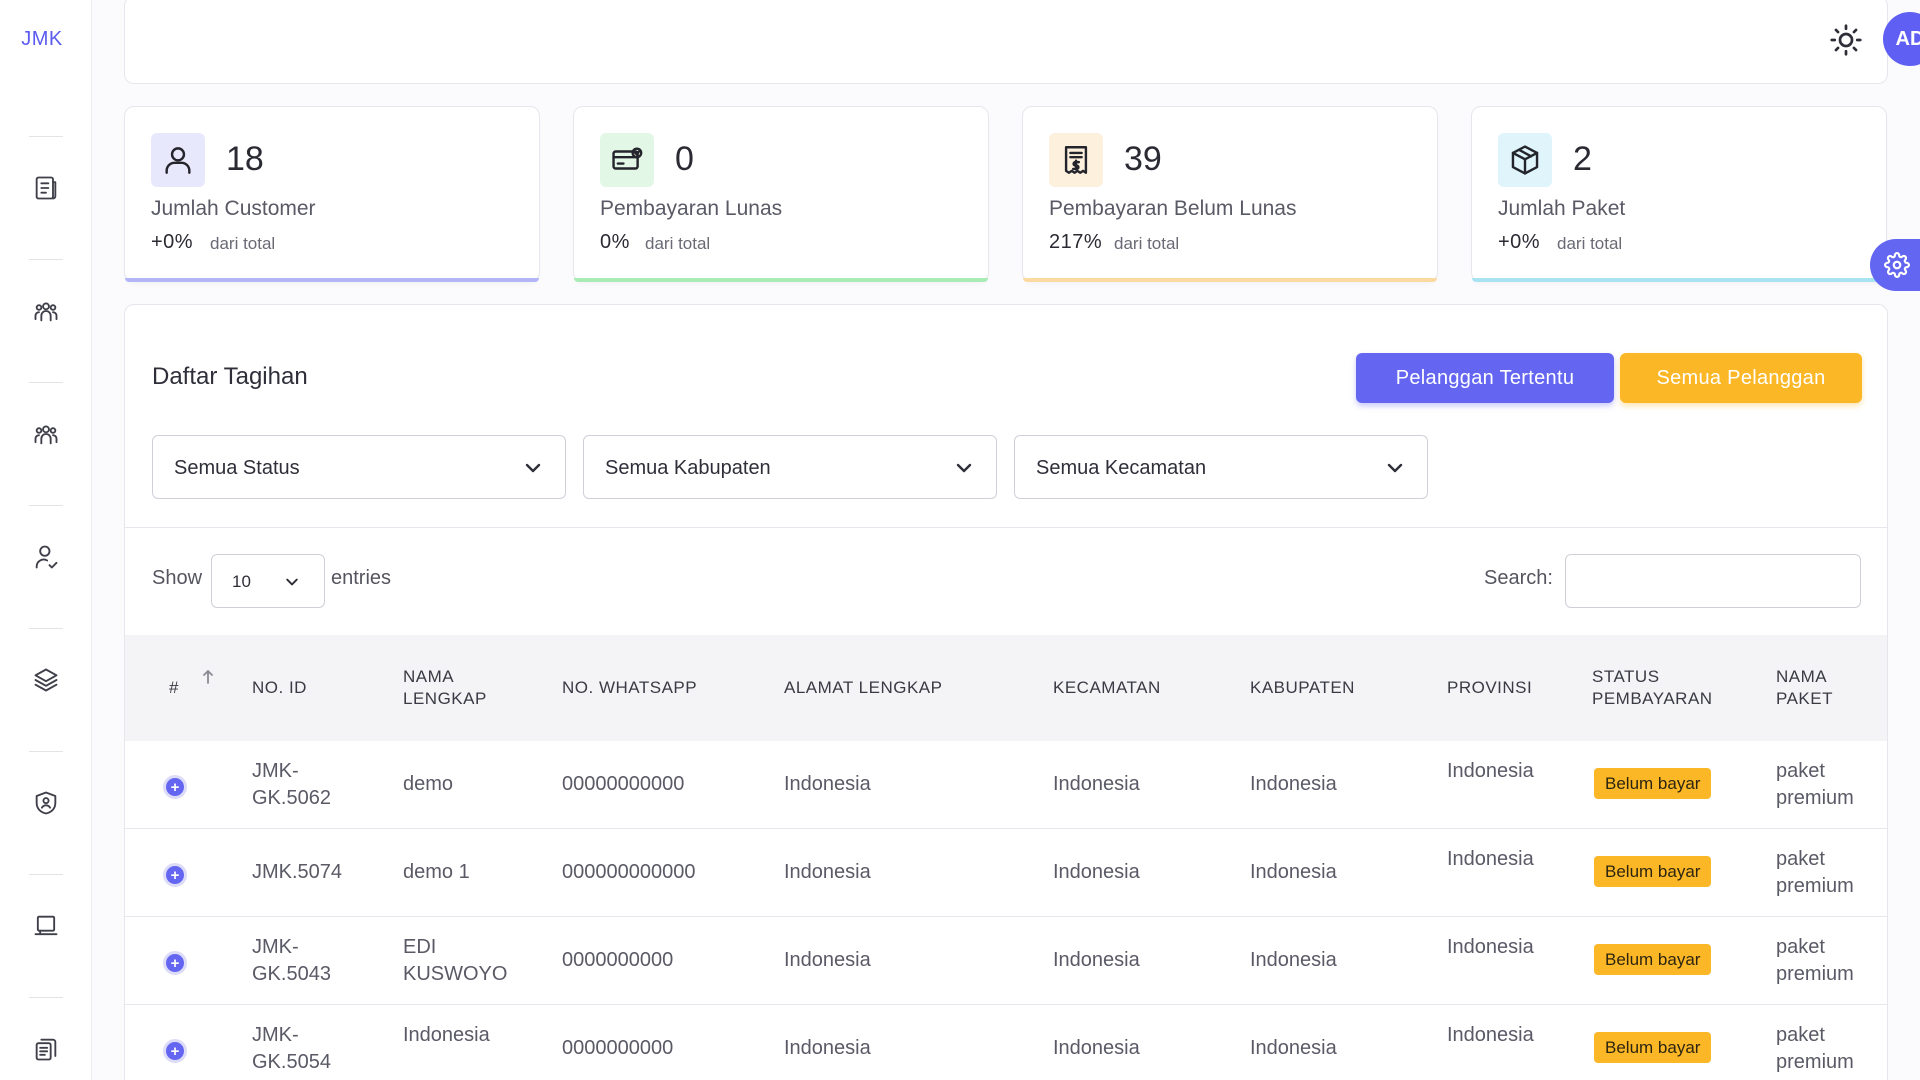  Describe the element at coordinates (237, 468) in the screenshot. I see `select-value: Semua Status` at that location.